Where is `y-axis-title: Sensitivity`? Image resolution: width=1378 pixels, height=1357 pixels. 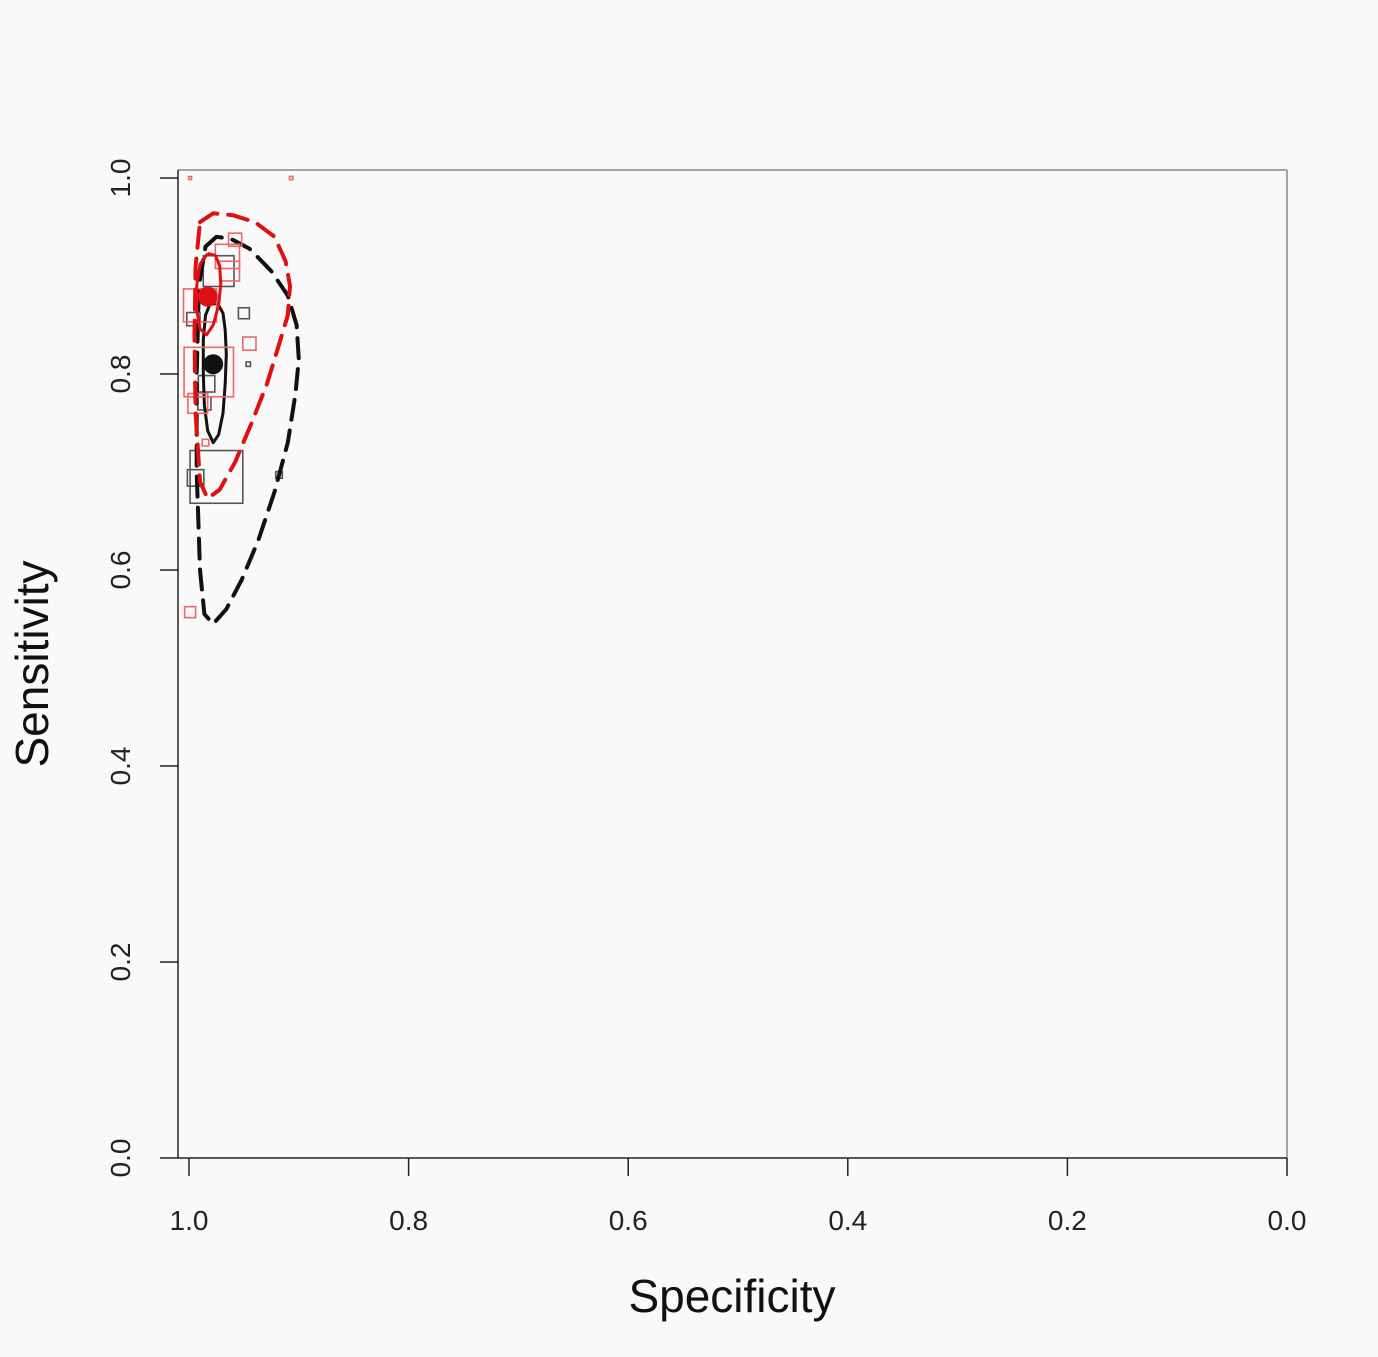 y-axis-title: Sensitivity is located at coordinates (32, 663).